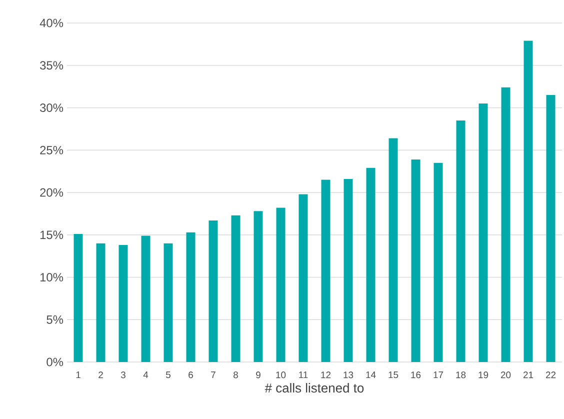  I want to click on y-tick-label: 0%, so click(55, 362).